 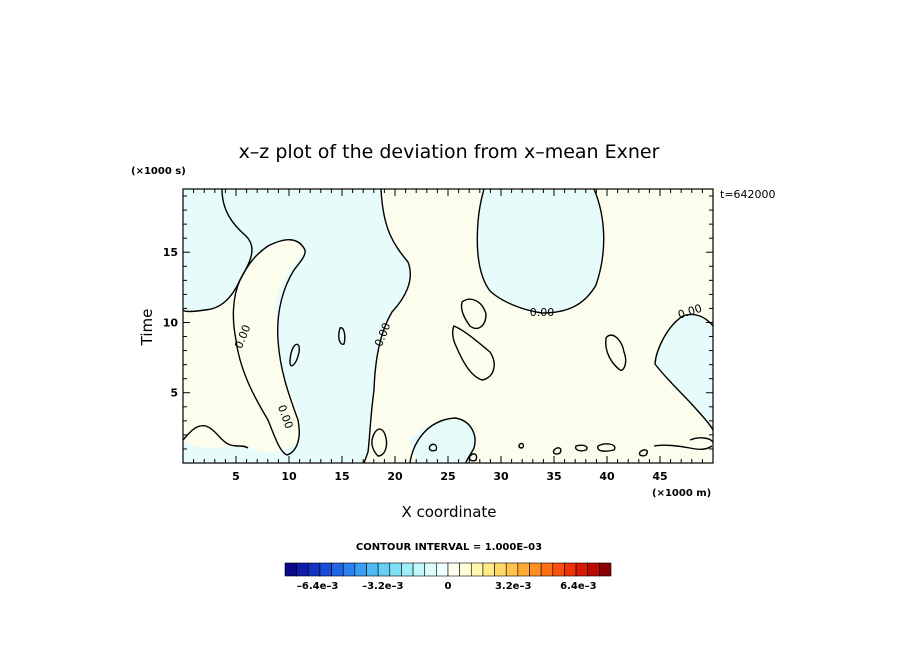 What do you see at coordinates (442, 440) in the screenshot?
I see `contour-bottom-mound` at bounding box center [442, 440].